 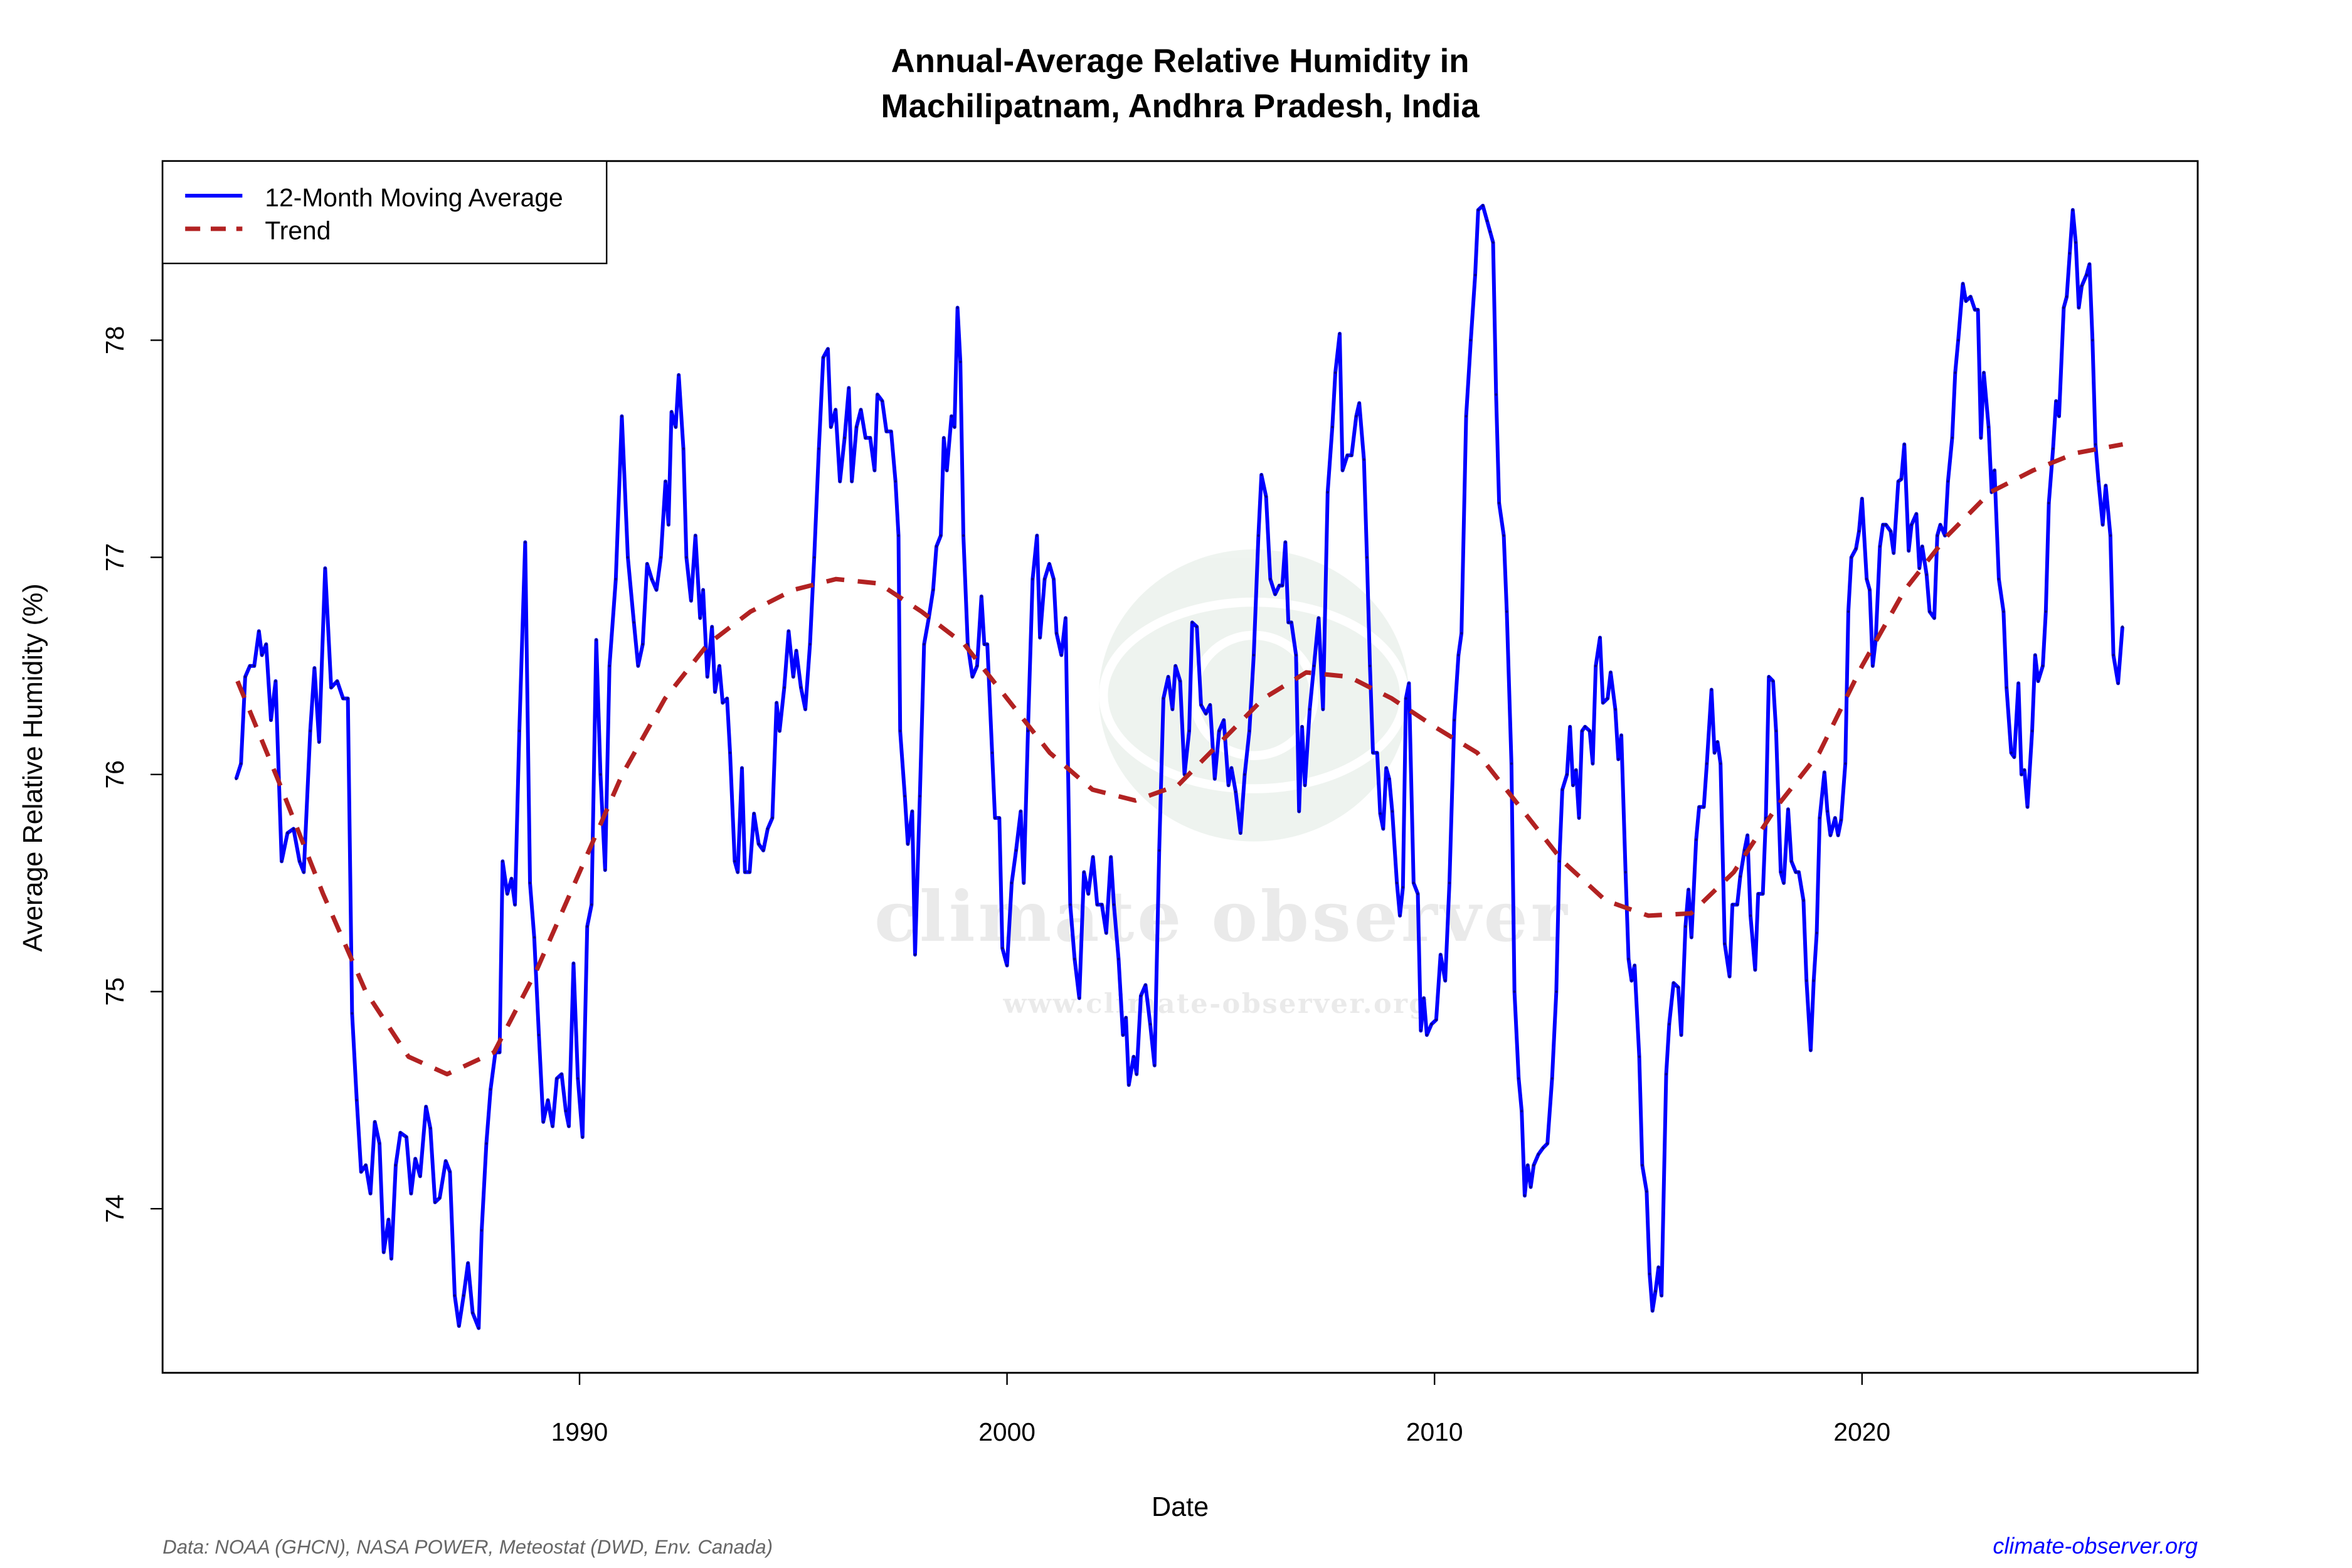 What do you see at coordinates (2095, 1546) in the screenshot?
I see `footer-site-link: climate-observer.org` at bounding box center [2095, 1546].